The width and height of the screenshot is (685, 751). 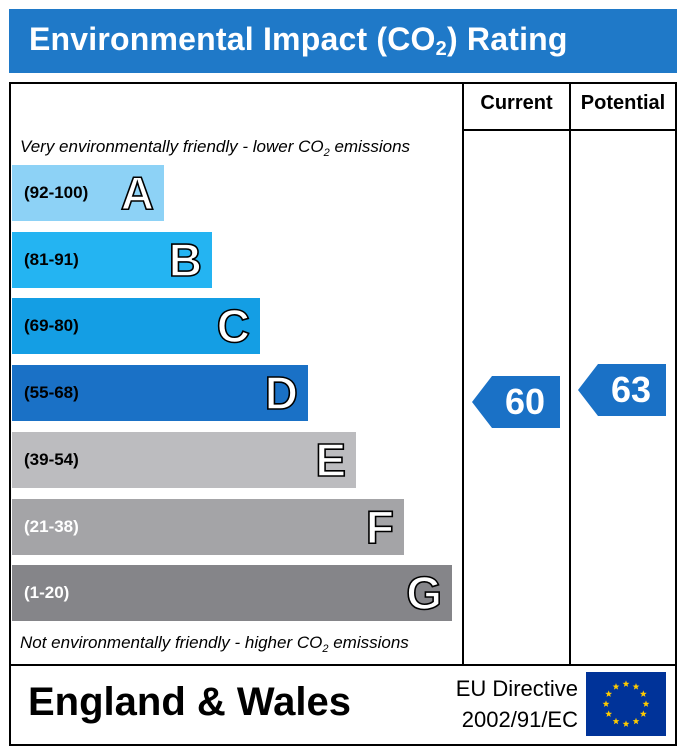 I want to click on current-rating-arrow: 60, so click(x=516, y=402).